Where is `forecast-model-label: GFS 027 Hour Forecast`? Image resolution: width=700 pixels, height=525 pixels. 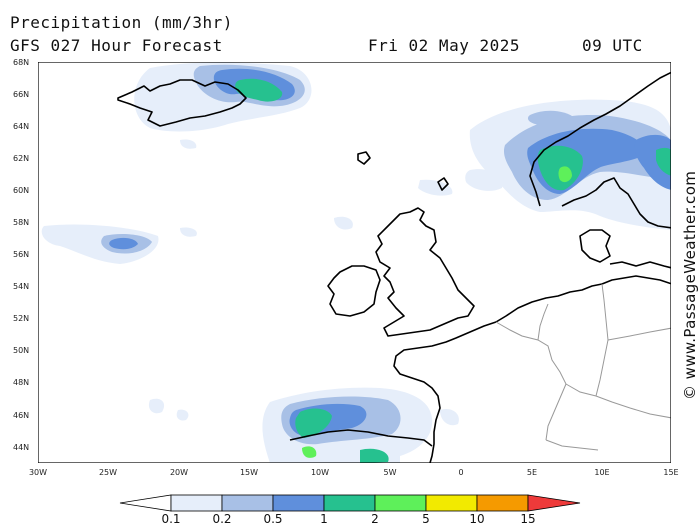 forecast-model-label: GFS 027 Hour Forecast is located at coordinates (116, 45).